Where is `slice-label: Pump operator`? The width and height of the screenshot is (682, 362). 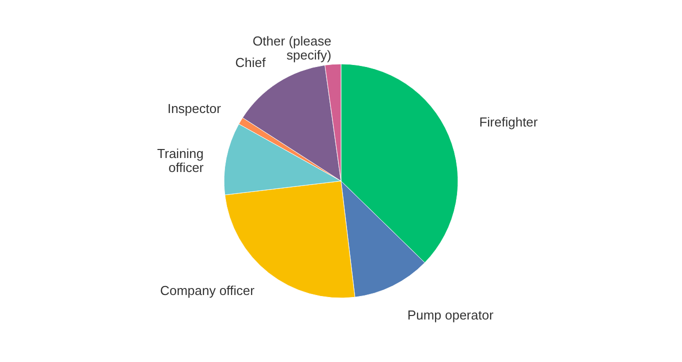 slice-label: Pump operator is located at coordinates (450, 314).